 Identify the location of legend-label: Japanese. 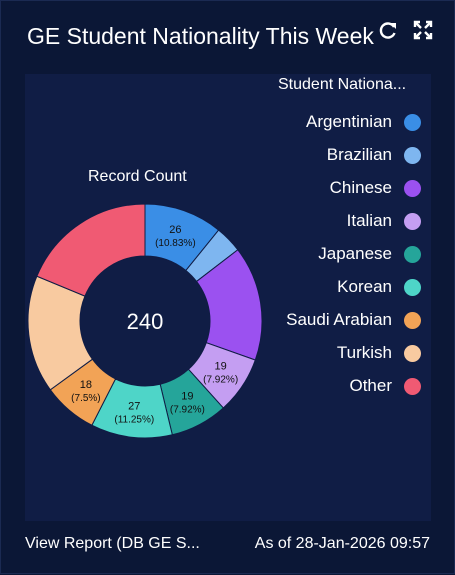
(355, 253).